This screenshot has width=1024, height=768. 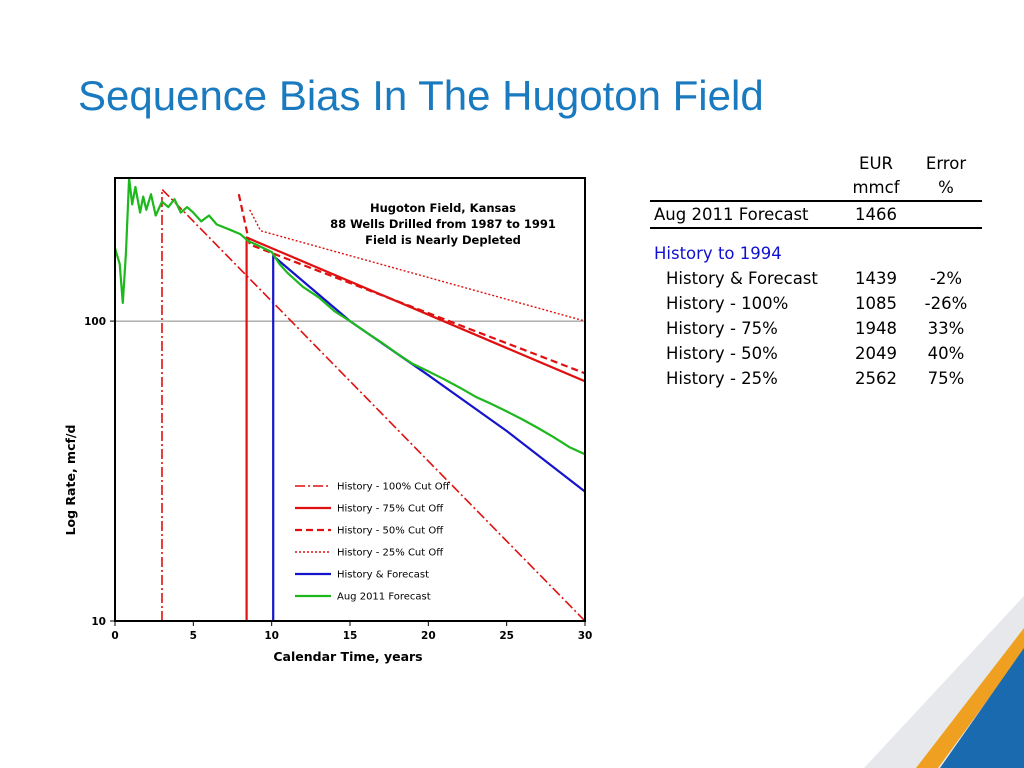 I want to click on row-eur: 1085, so click(x=876, y=303).